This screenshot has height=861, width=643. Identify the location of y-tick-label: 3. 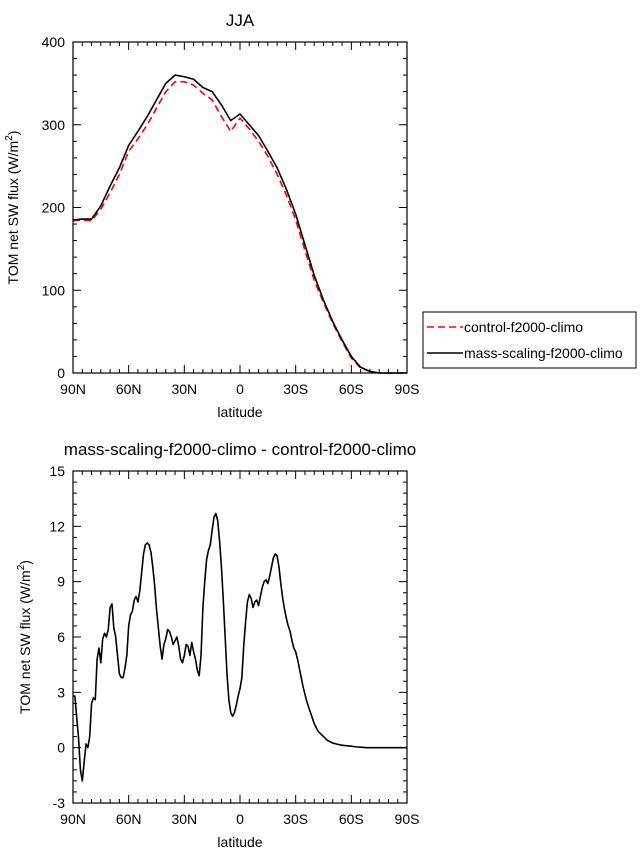
(61, 692).